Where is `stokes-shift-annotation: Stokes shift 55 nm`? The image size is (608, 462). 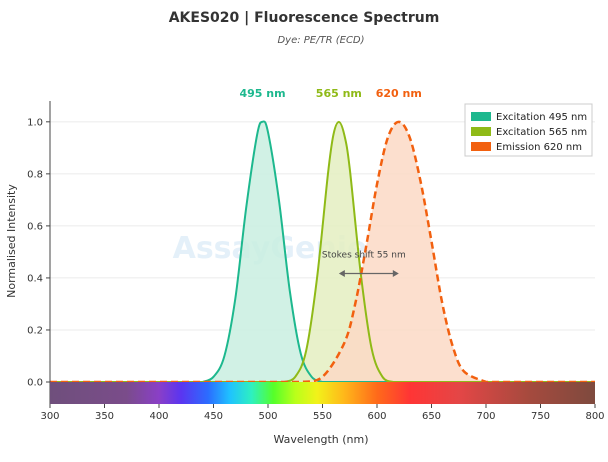 stokes-shift-annotation: Stokes shift 55 nm is located at coordinates (364, 264).